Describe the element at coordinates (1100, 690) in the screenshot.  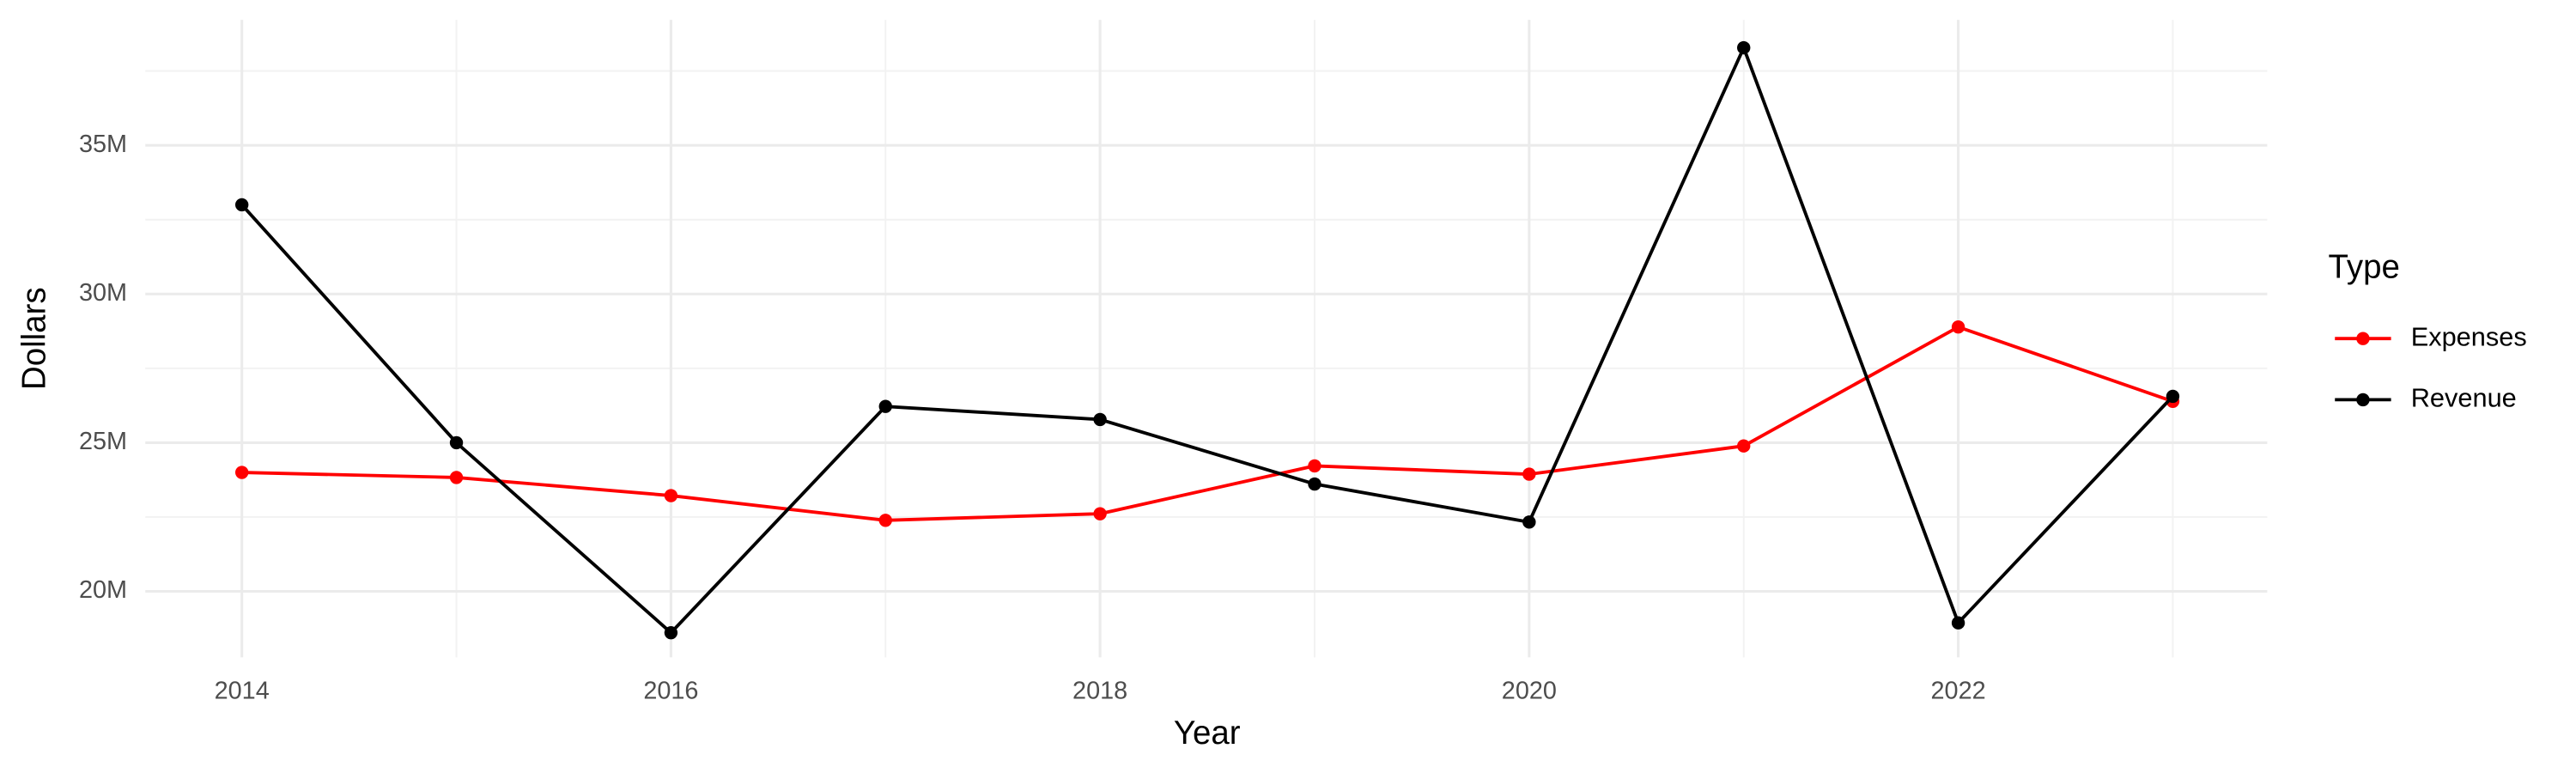
I see `x-tick-label: 2018` at that location.